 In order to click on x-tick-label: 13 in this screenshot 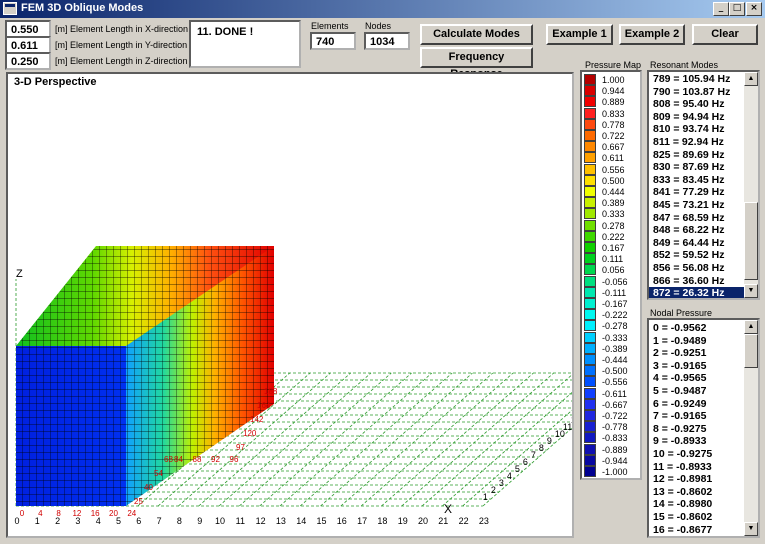, I will do `click(281, 521)`.